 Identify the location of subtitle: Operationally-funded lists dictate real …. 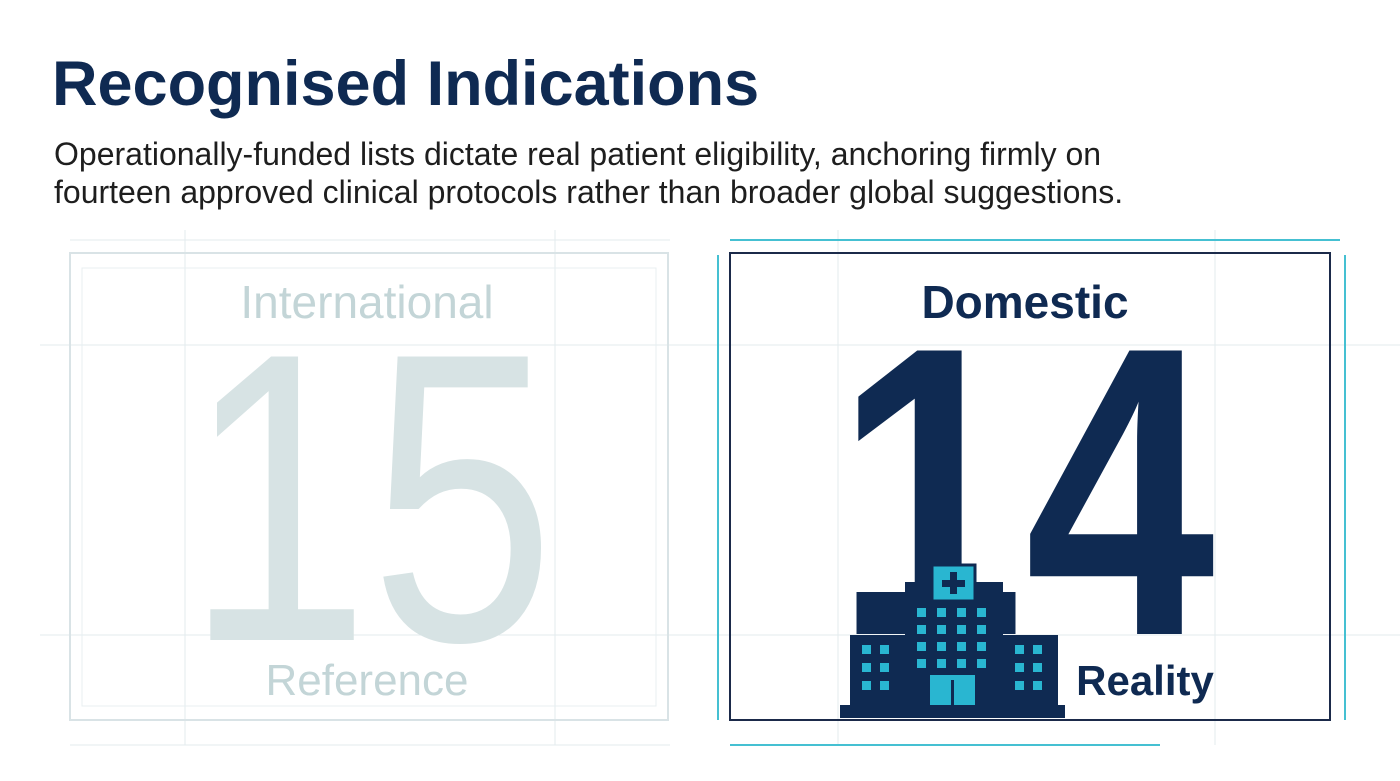
(577, 154).